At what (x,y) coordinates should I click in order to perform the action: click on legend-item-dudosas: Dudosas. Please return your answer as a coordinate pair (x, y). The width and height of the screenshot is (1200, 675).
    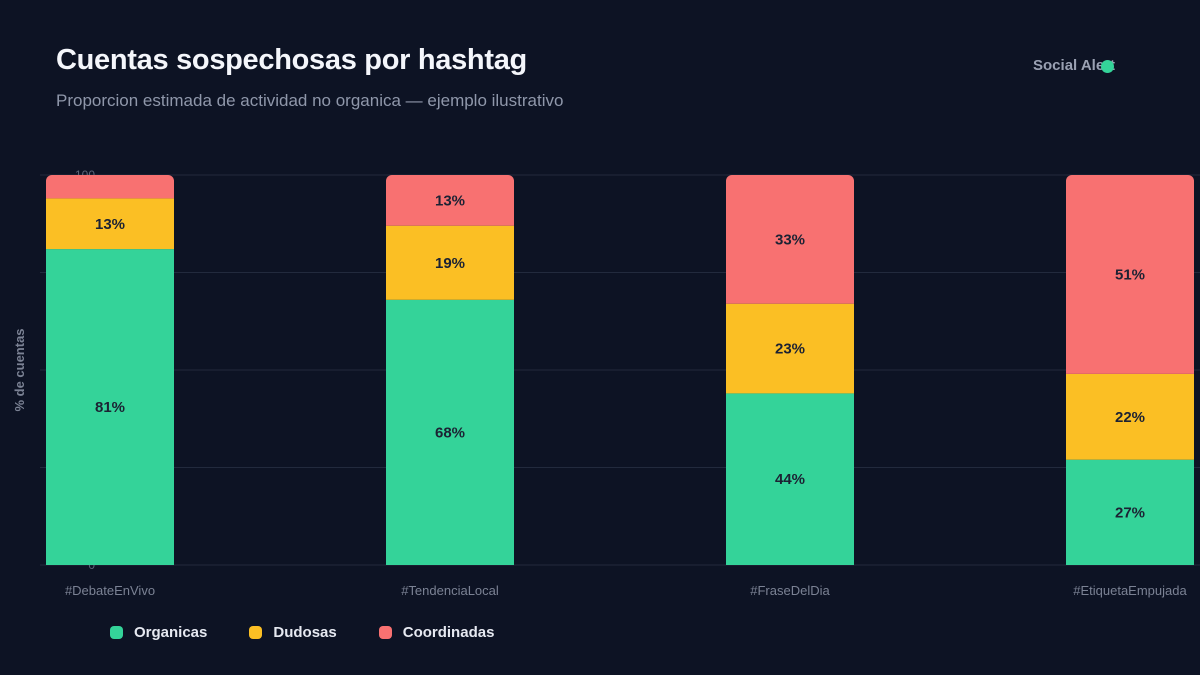
    Looking at the image, I should click on (293, 632).